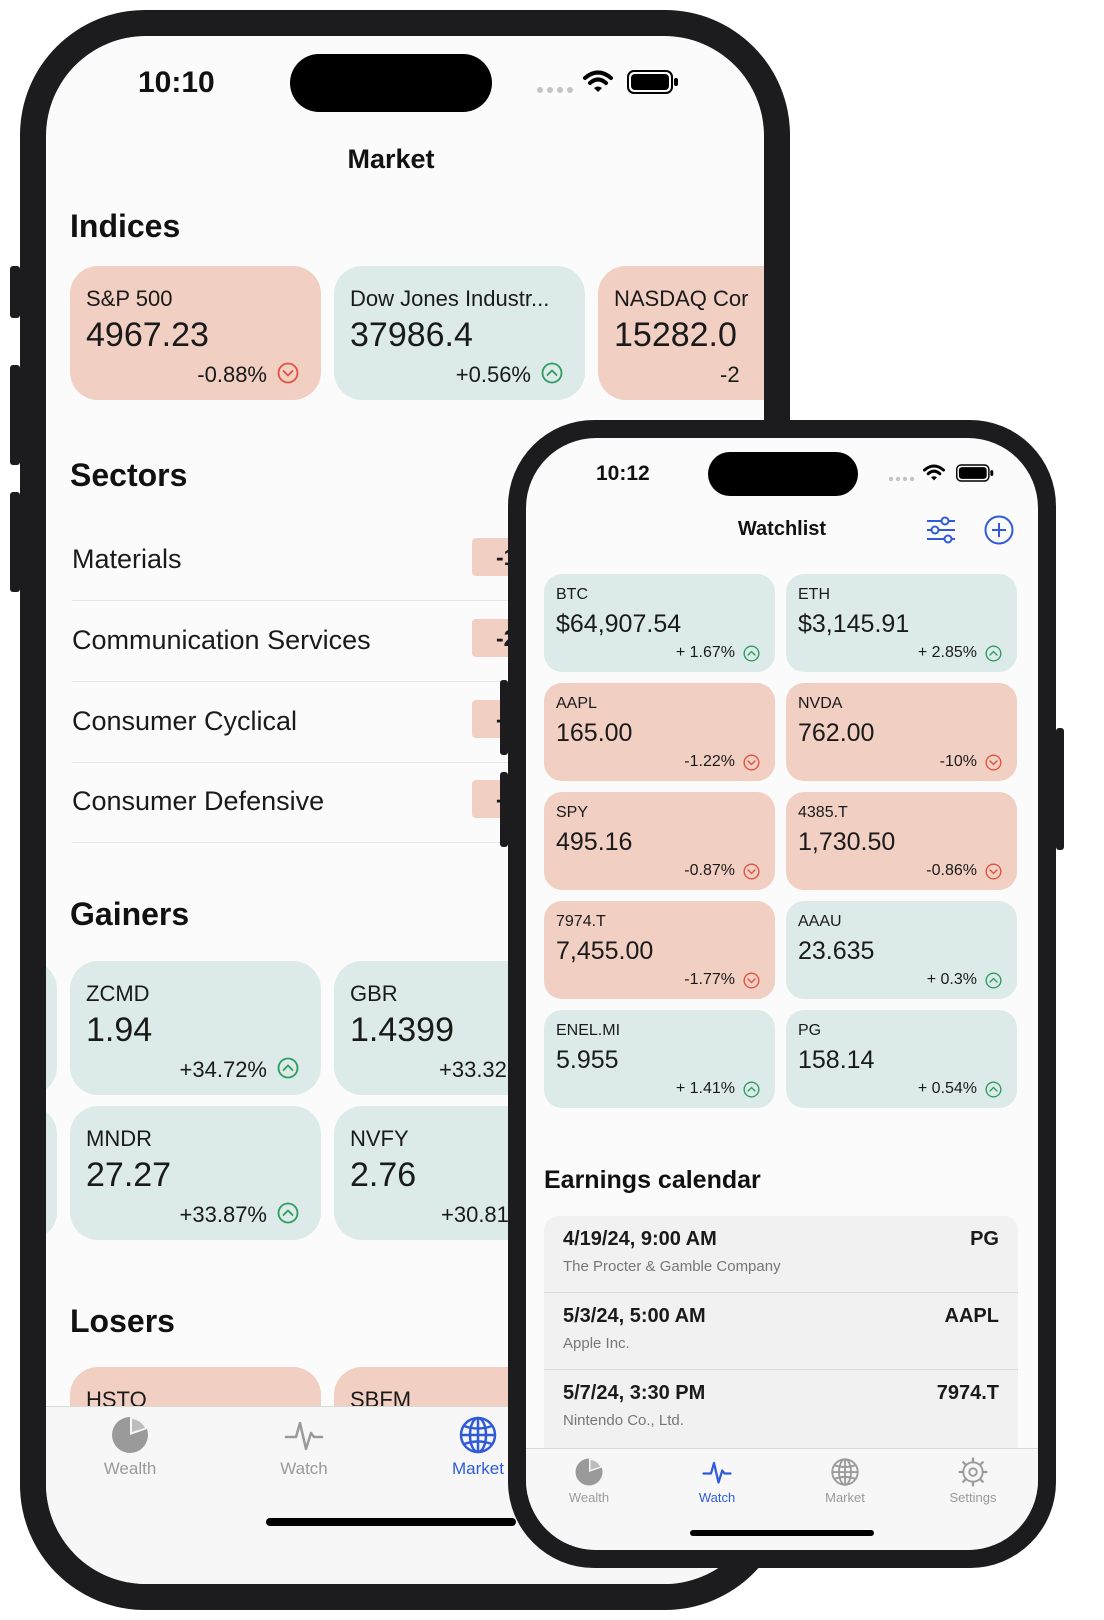  I want to click on gainer-card: MNDR 27.27 +33.87%, so click(195, 1173).